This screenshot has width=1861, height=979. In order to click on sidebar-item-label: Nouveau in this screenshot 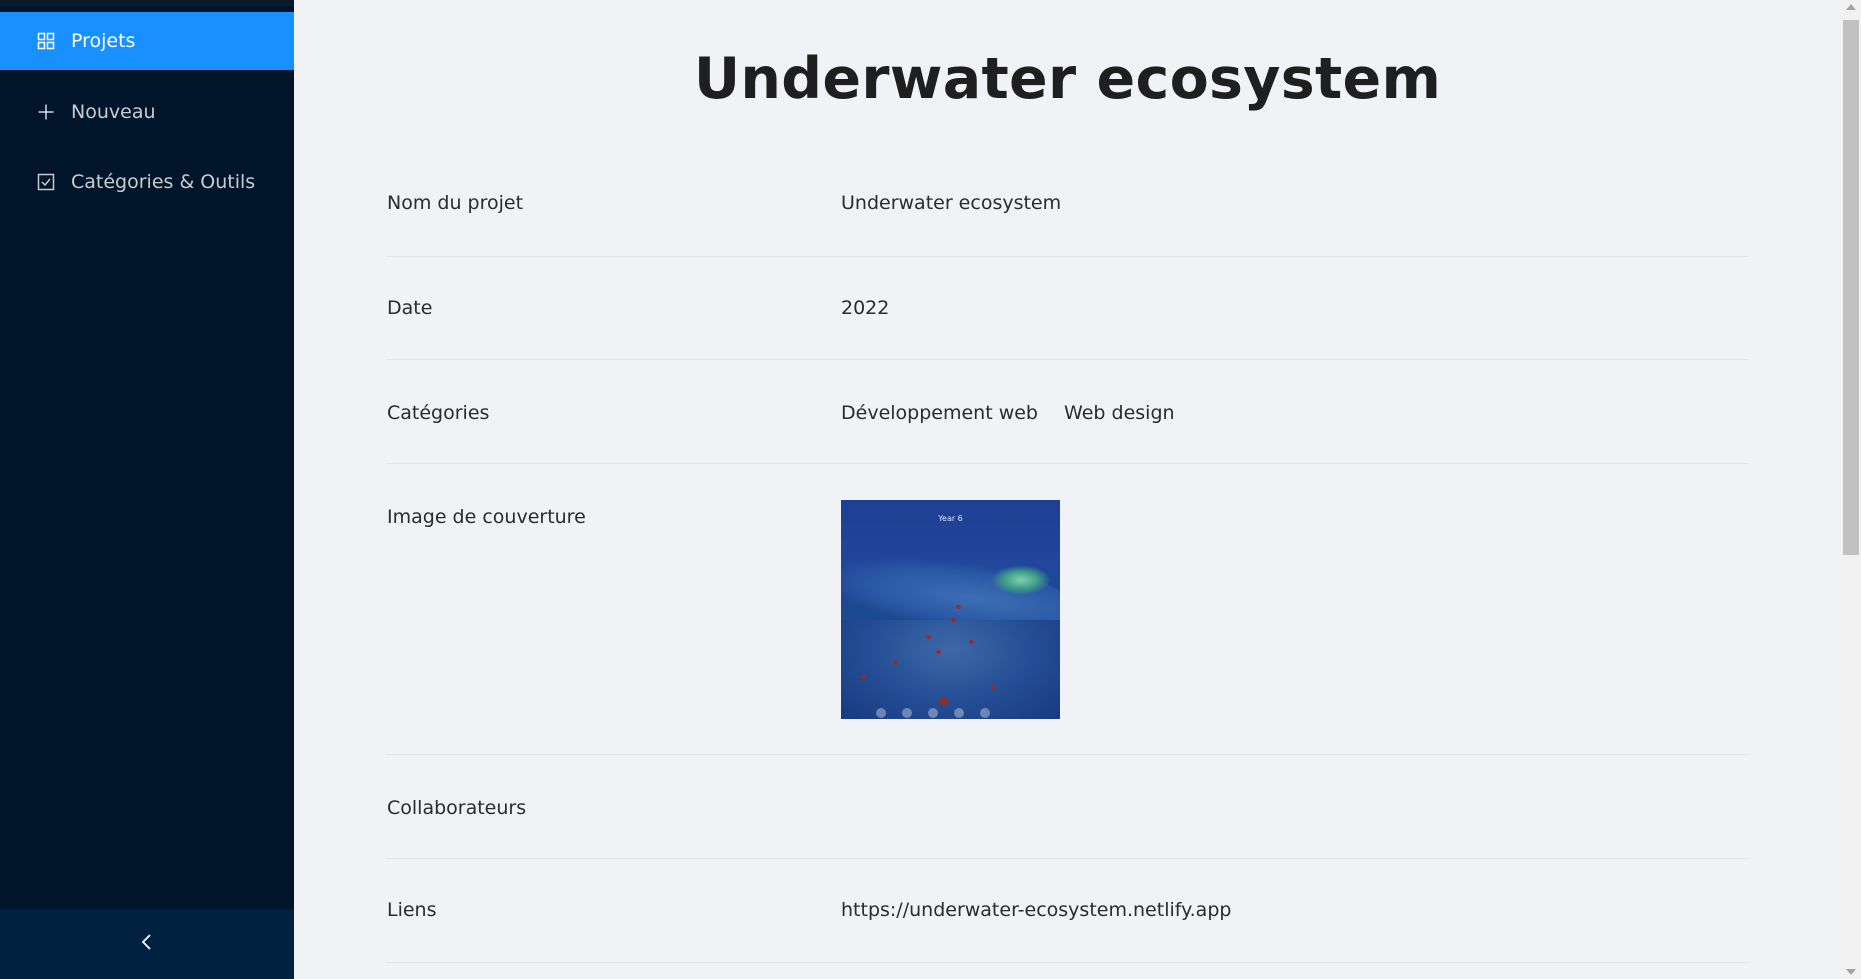, I will do `click(113, 112)`.